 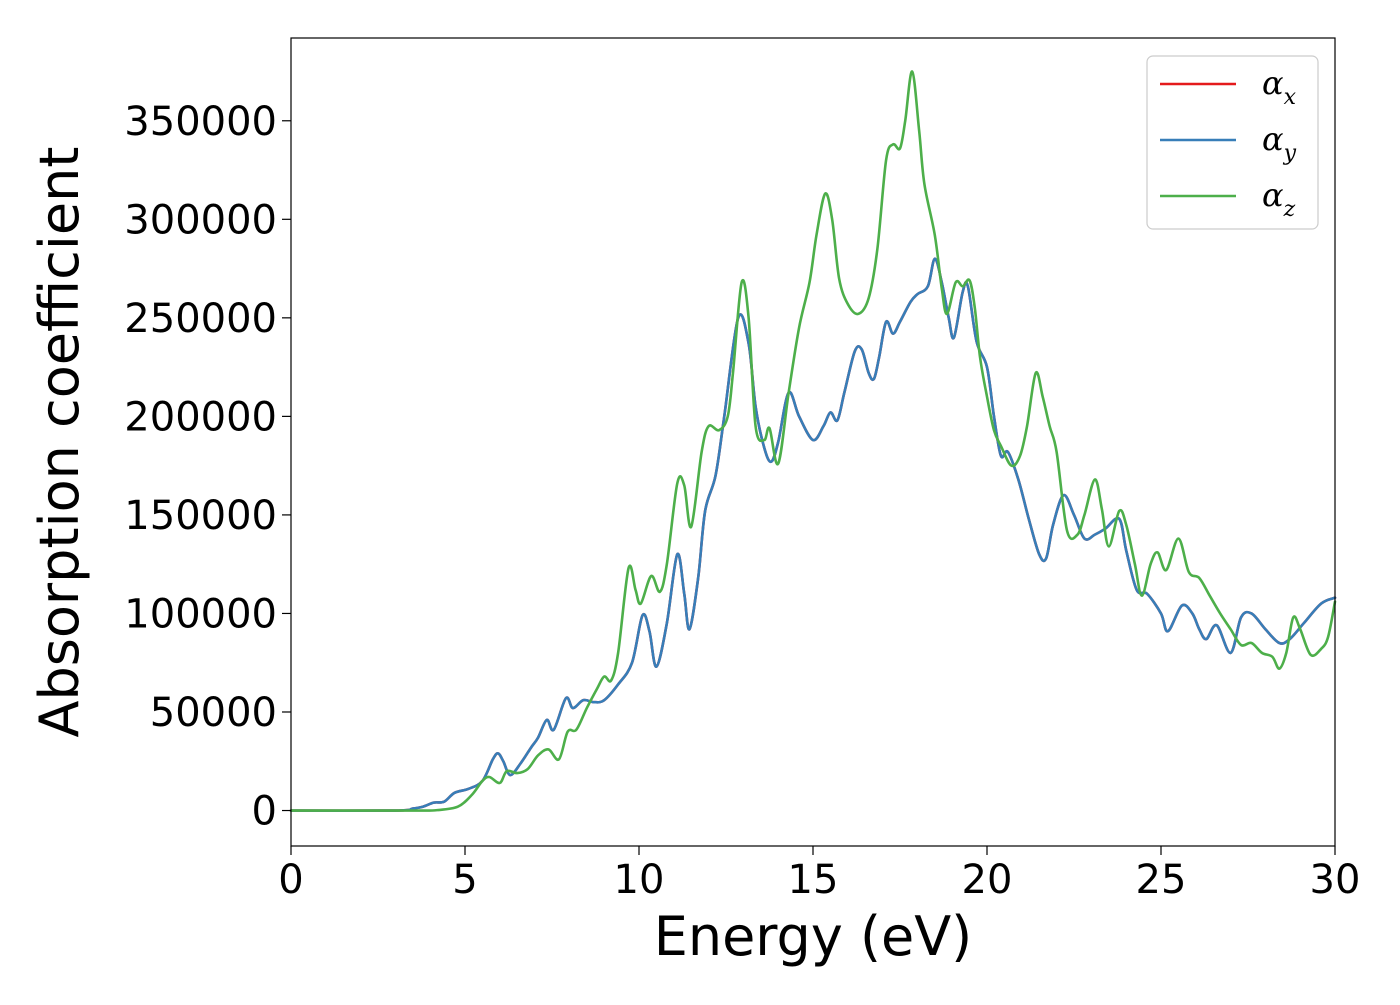 I want to click on y-tick-label: 100000, so click(x=200, y=614).